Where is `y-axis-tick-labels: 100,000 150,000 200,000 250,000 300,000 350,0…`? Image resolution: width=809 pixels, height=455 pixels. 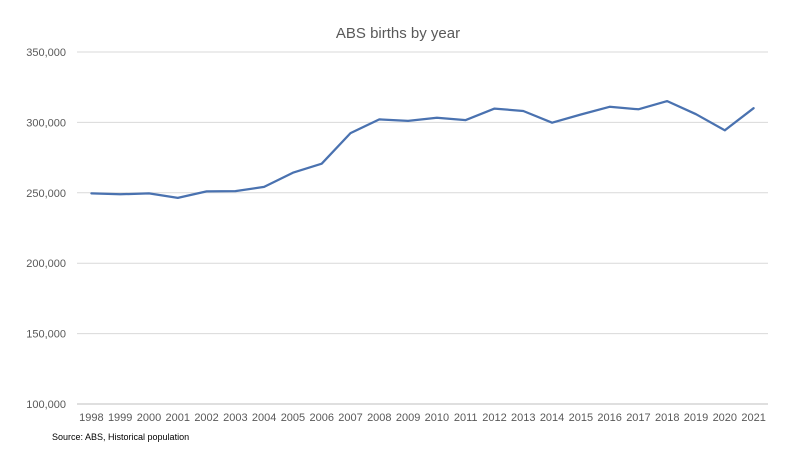 y-axis-tick-labels: 100,000 150,000 200,000 250,000 300,000 350,0… is located at coordinates (46, 229).